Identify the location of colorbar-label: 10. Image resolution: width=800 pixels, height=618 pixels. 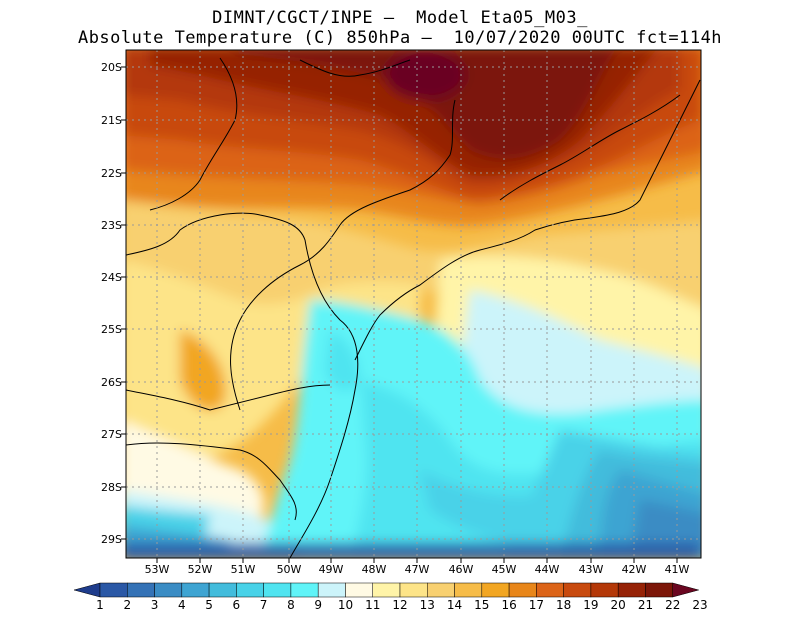
(345, 605).